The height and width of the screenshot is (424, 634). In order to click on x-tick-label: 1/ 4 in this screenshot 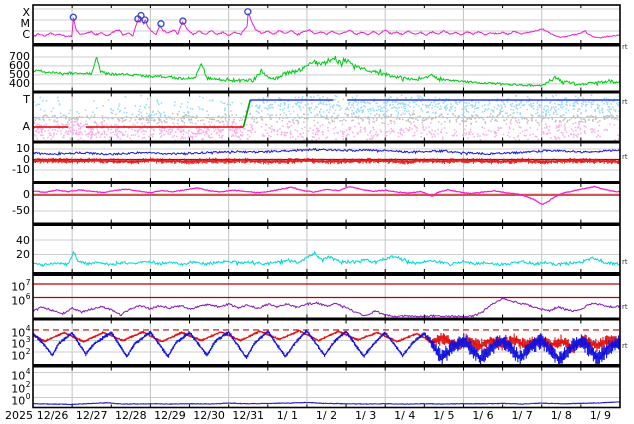, I will do `click(405, 415)`.